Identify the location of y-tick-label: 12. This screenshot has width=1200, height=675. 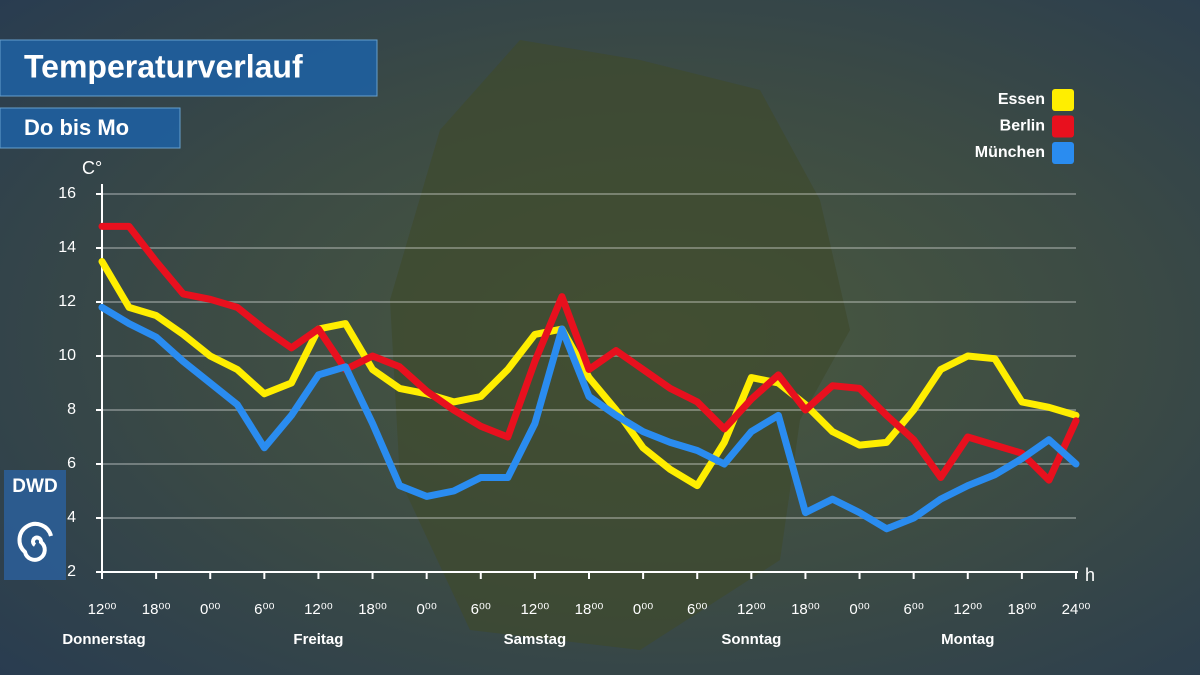
(67, 301).